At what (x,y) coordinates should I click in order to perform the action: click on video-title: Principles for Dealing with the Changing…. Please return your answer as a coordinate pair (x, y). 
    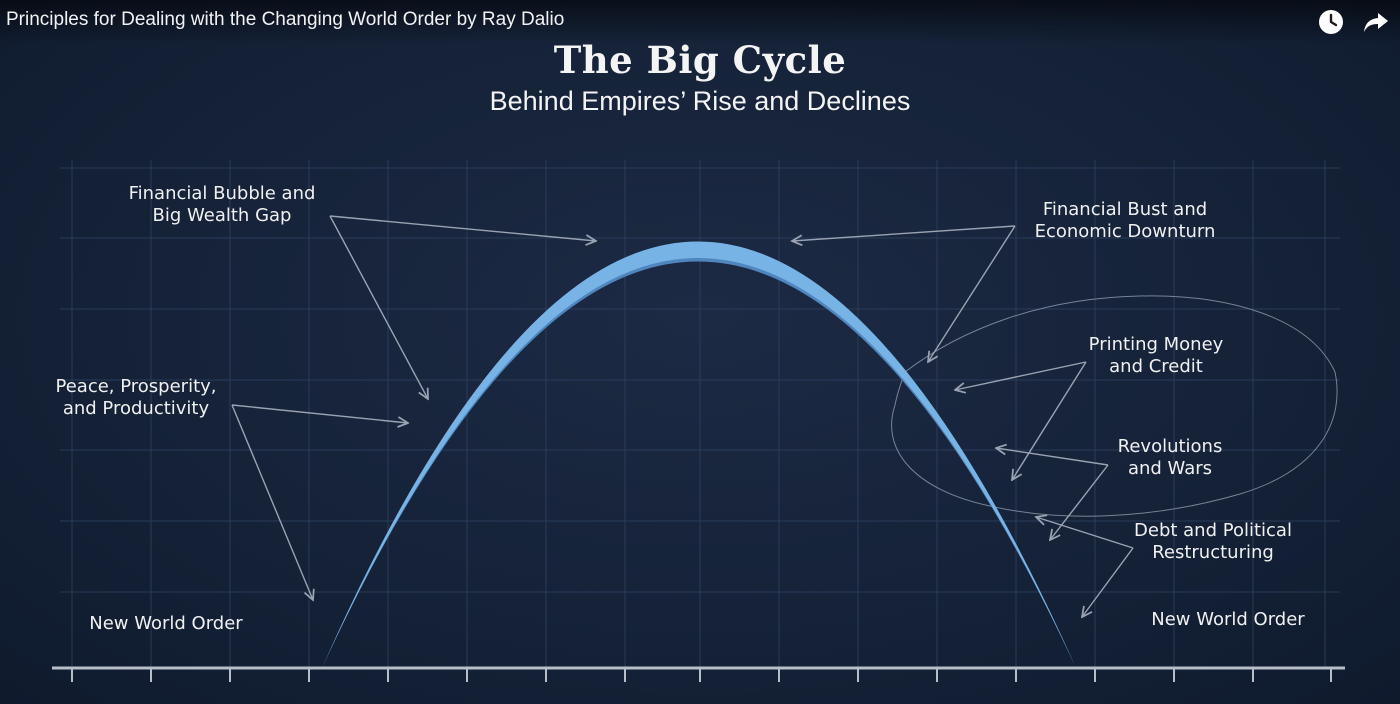
    Looking at the image, I should click on (285, 19).